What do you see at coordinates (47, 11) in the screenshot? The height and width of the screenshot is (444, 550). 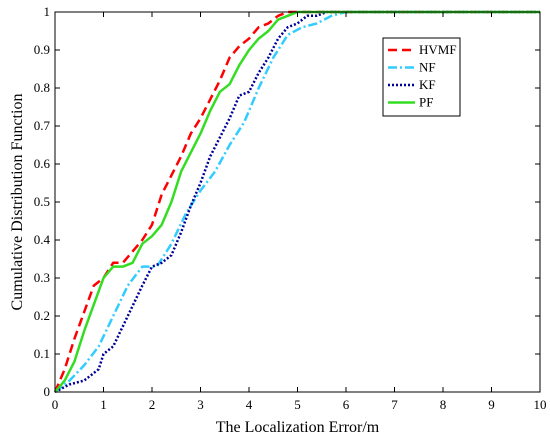 I see `y-tick-label: 1` at bounding box center [47, 11].